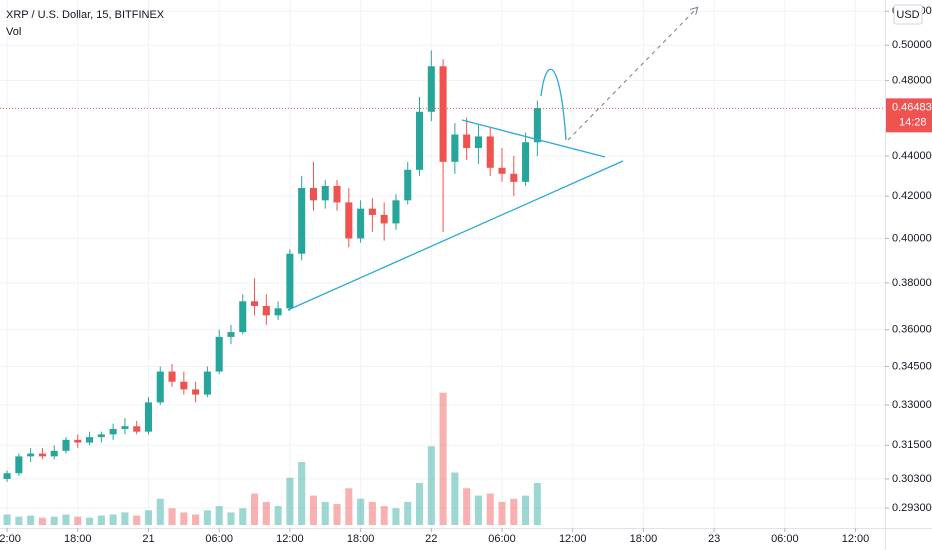 The image size is (932, 550). I want to click on y-tick-label: 0.38000, so click(912, 283).